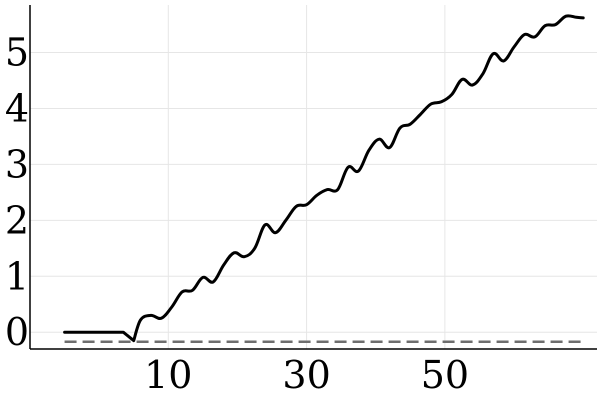 The height and width of the screenshot is (400, 600). I want to click on y-tick-label: 2, so click(17, 220).